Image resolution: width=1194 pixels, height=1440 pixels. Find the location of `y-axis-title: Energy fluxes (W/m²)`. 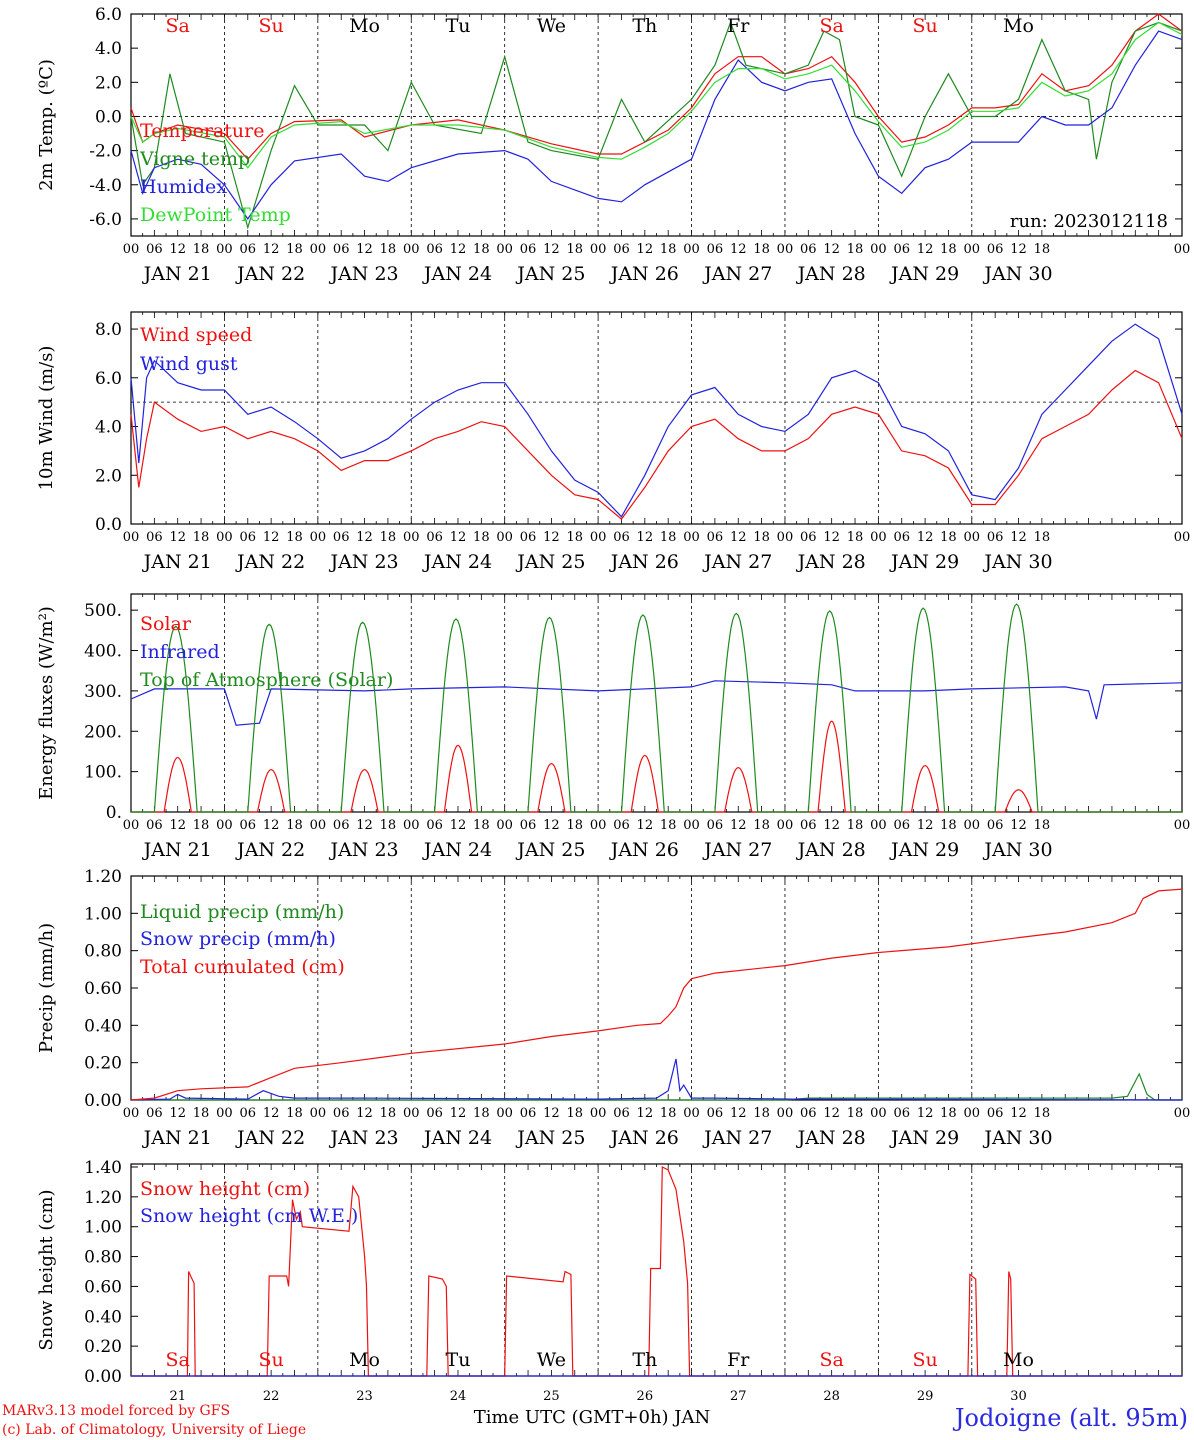

y-axis-title: Energy fluxes (W/m²) is located at coordinates (46, 703).